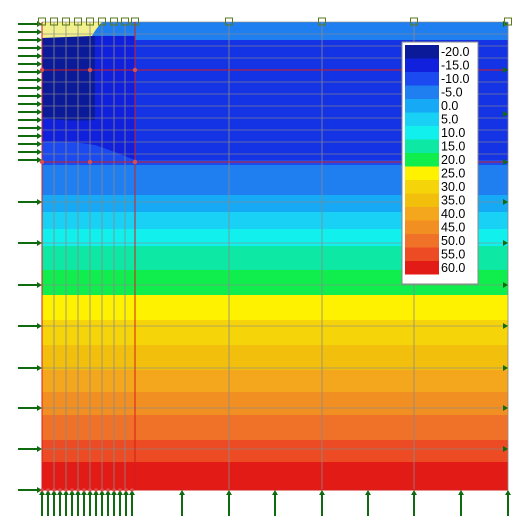 This screenshot has height=532, width=528. I want to click on legend-label: 60.0, so click(453, 268).